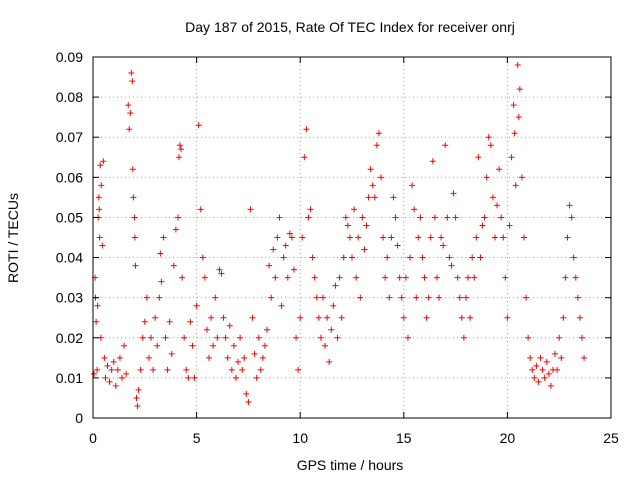 The height and width of the screenshot is (480, 640). I want to click on x-axis-label: GPS time / hours, so click(350, 465).